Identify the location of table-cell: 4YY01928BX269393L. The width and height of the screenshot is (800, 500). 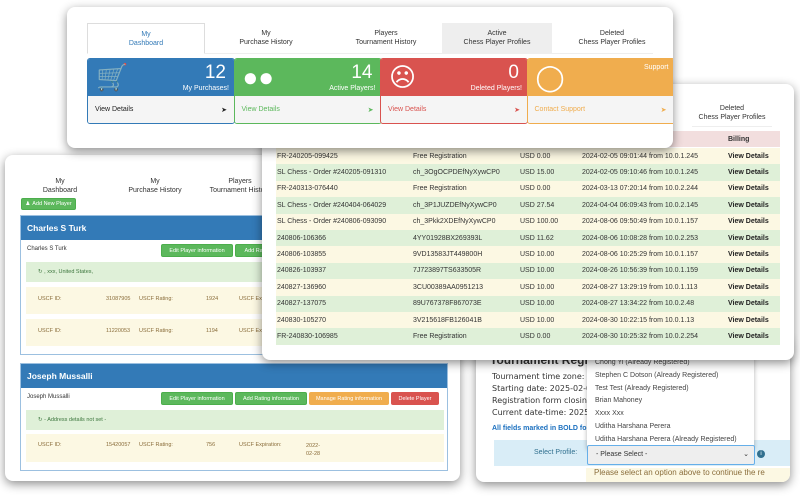
(448, 238).